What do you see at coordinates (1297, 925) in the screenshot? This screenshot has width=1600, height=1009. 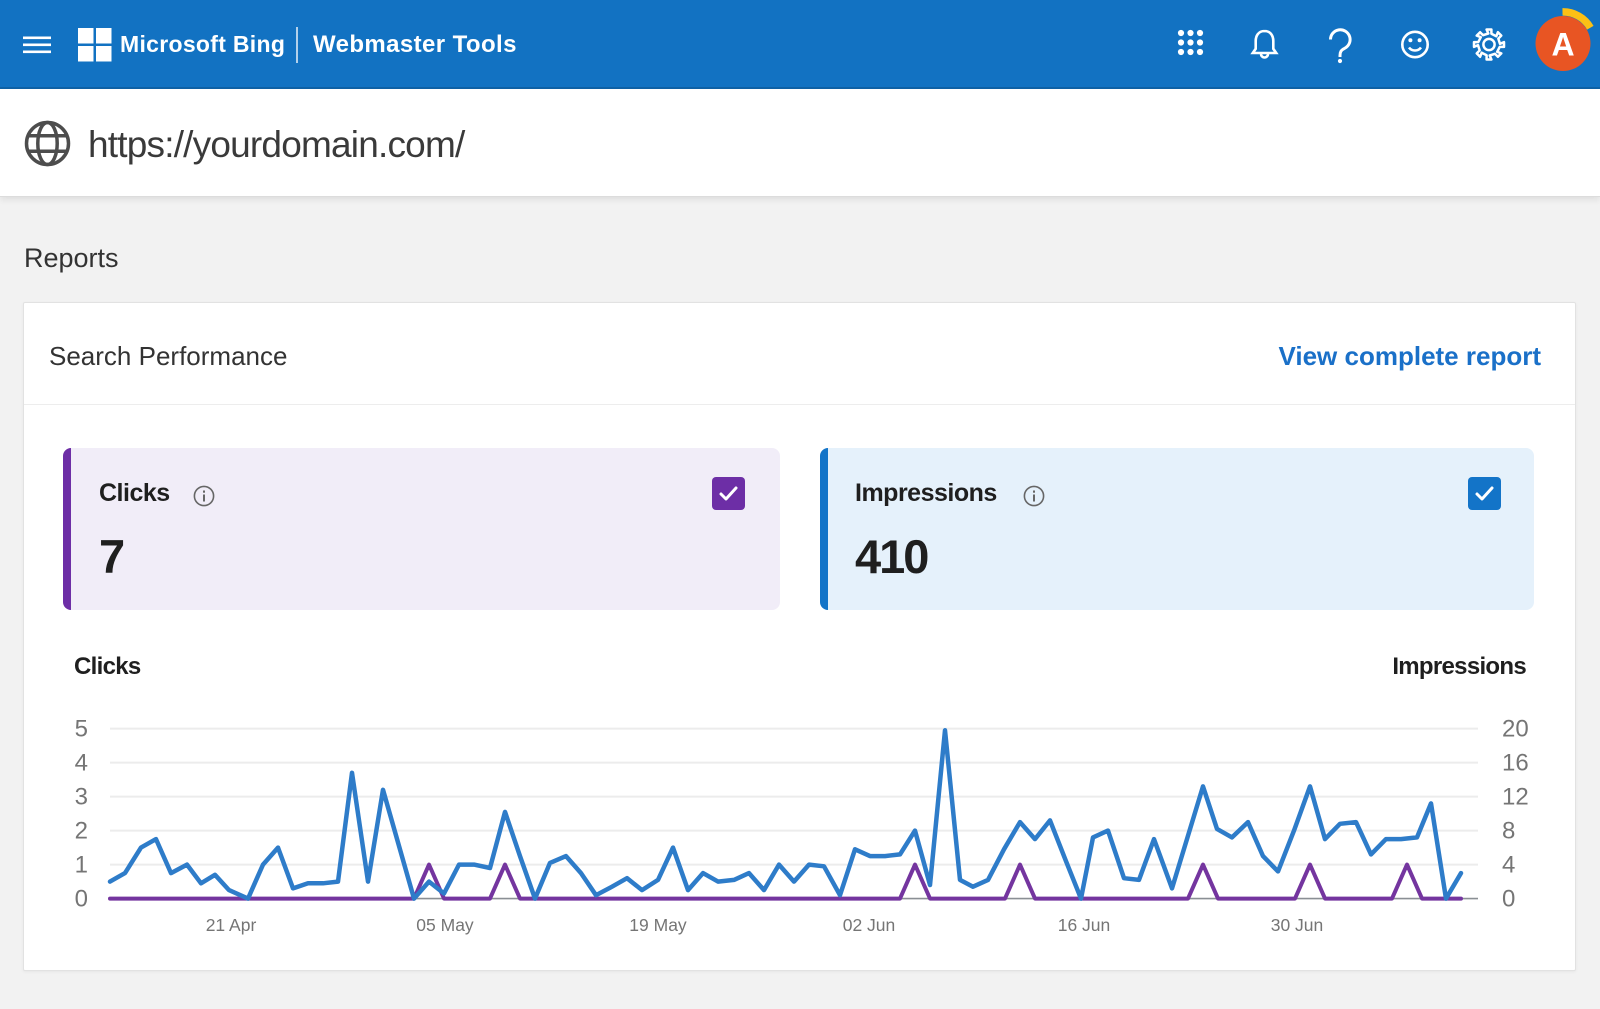 I see `svg-text: 30 Jun` at bounding box center [1297, 925].